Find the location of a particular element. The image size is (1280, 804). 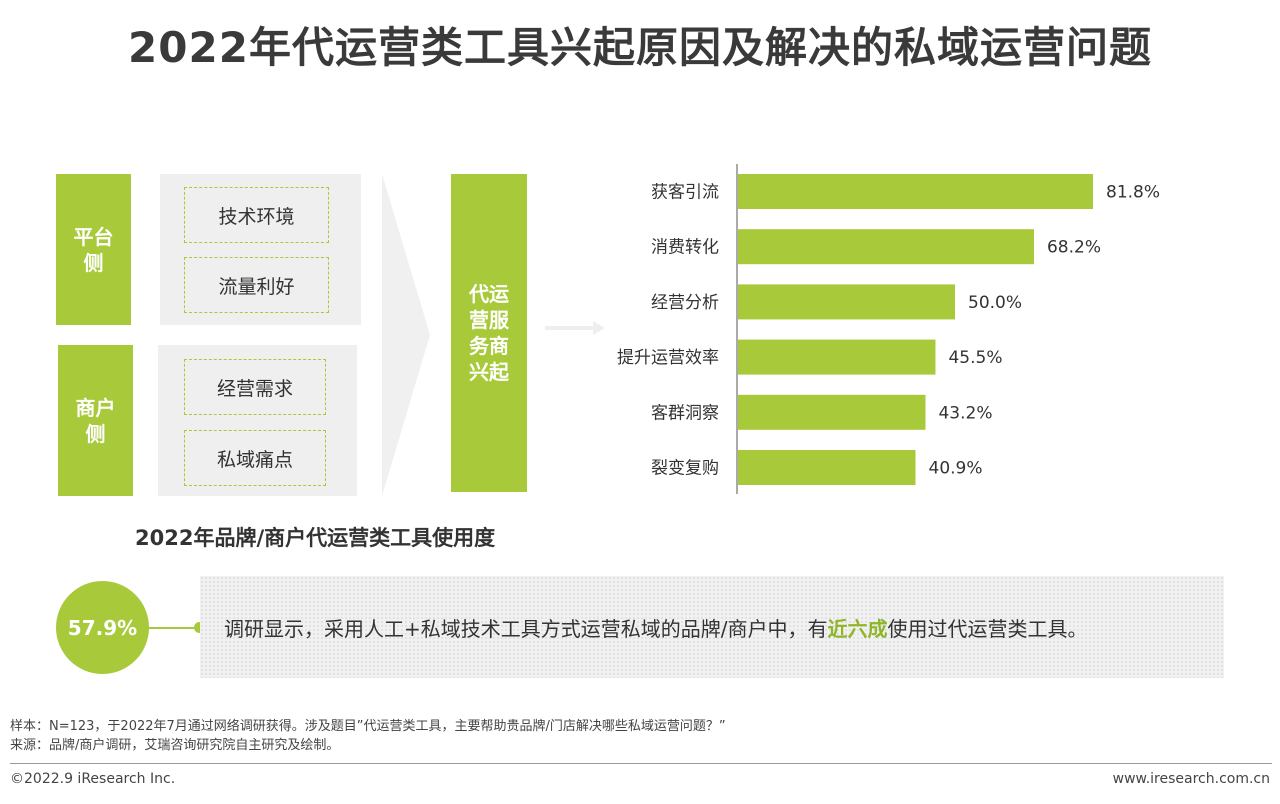

value-label: 81.8% is located at coordinates (1133, 193).